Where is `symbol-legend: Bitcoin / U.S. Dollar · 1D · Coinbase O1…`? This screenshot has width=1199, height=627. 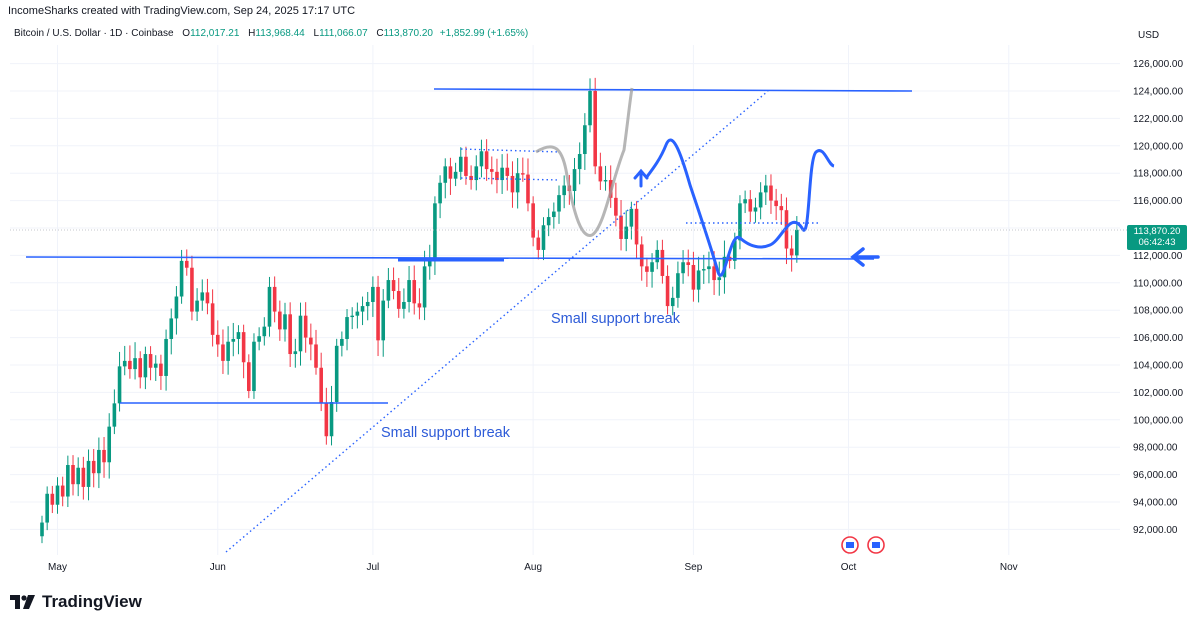
symbol-legend: Bitcoin / U.S. Dollar · 1D · Coinbase O1… is located at coordinates (271, 33).